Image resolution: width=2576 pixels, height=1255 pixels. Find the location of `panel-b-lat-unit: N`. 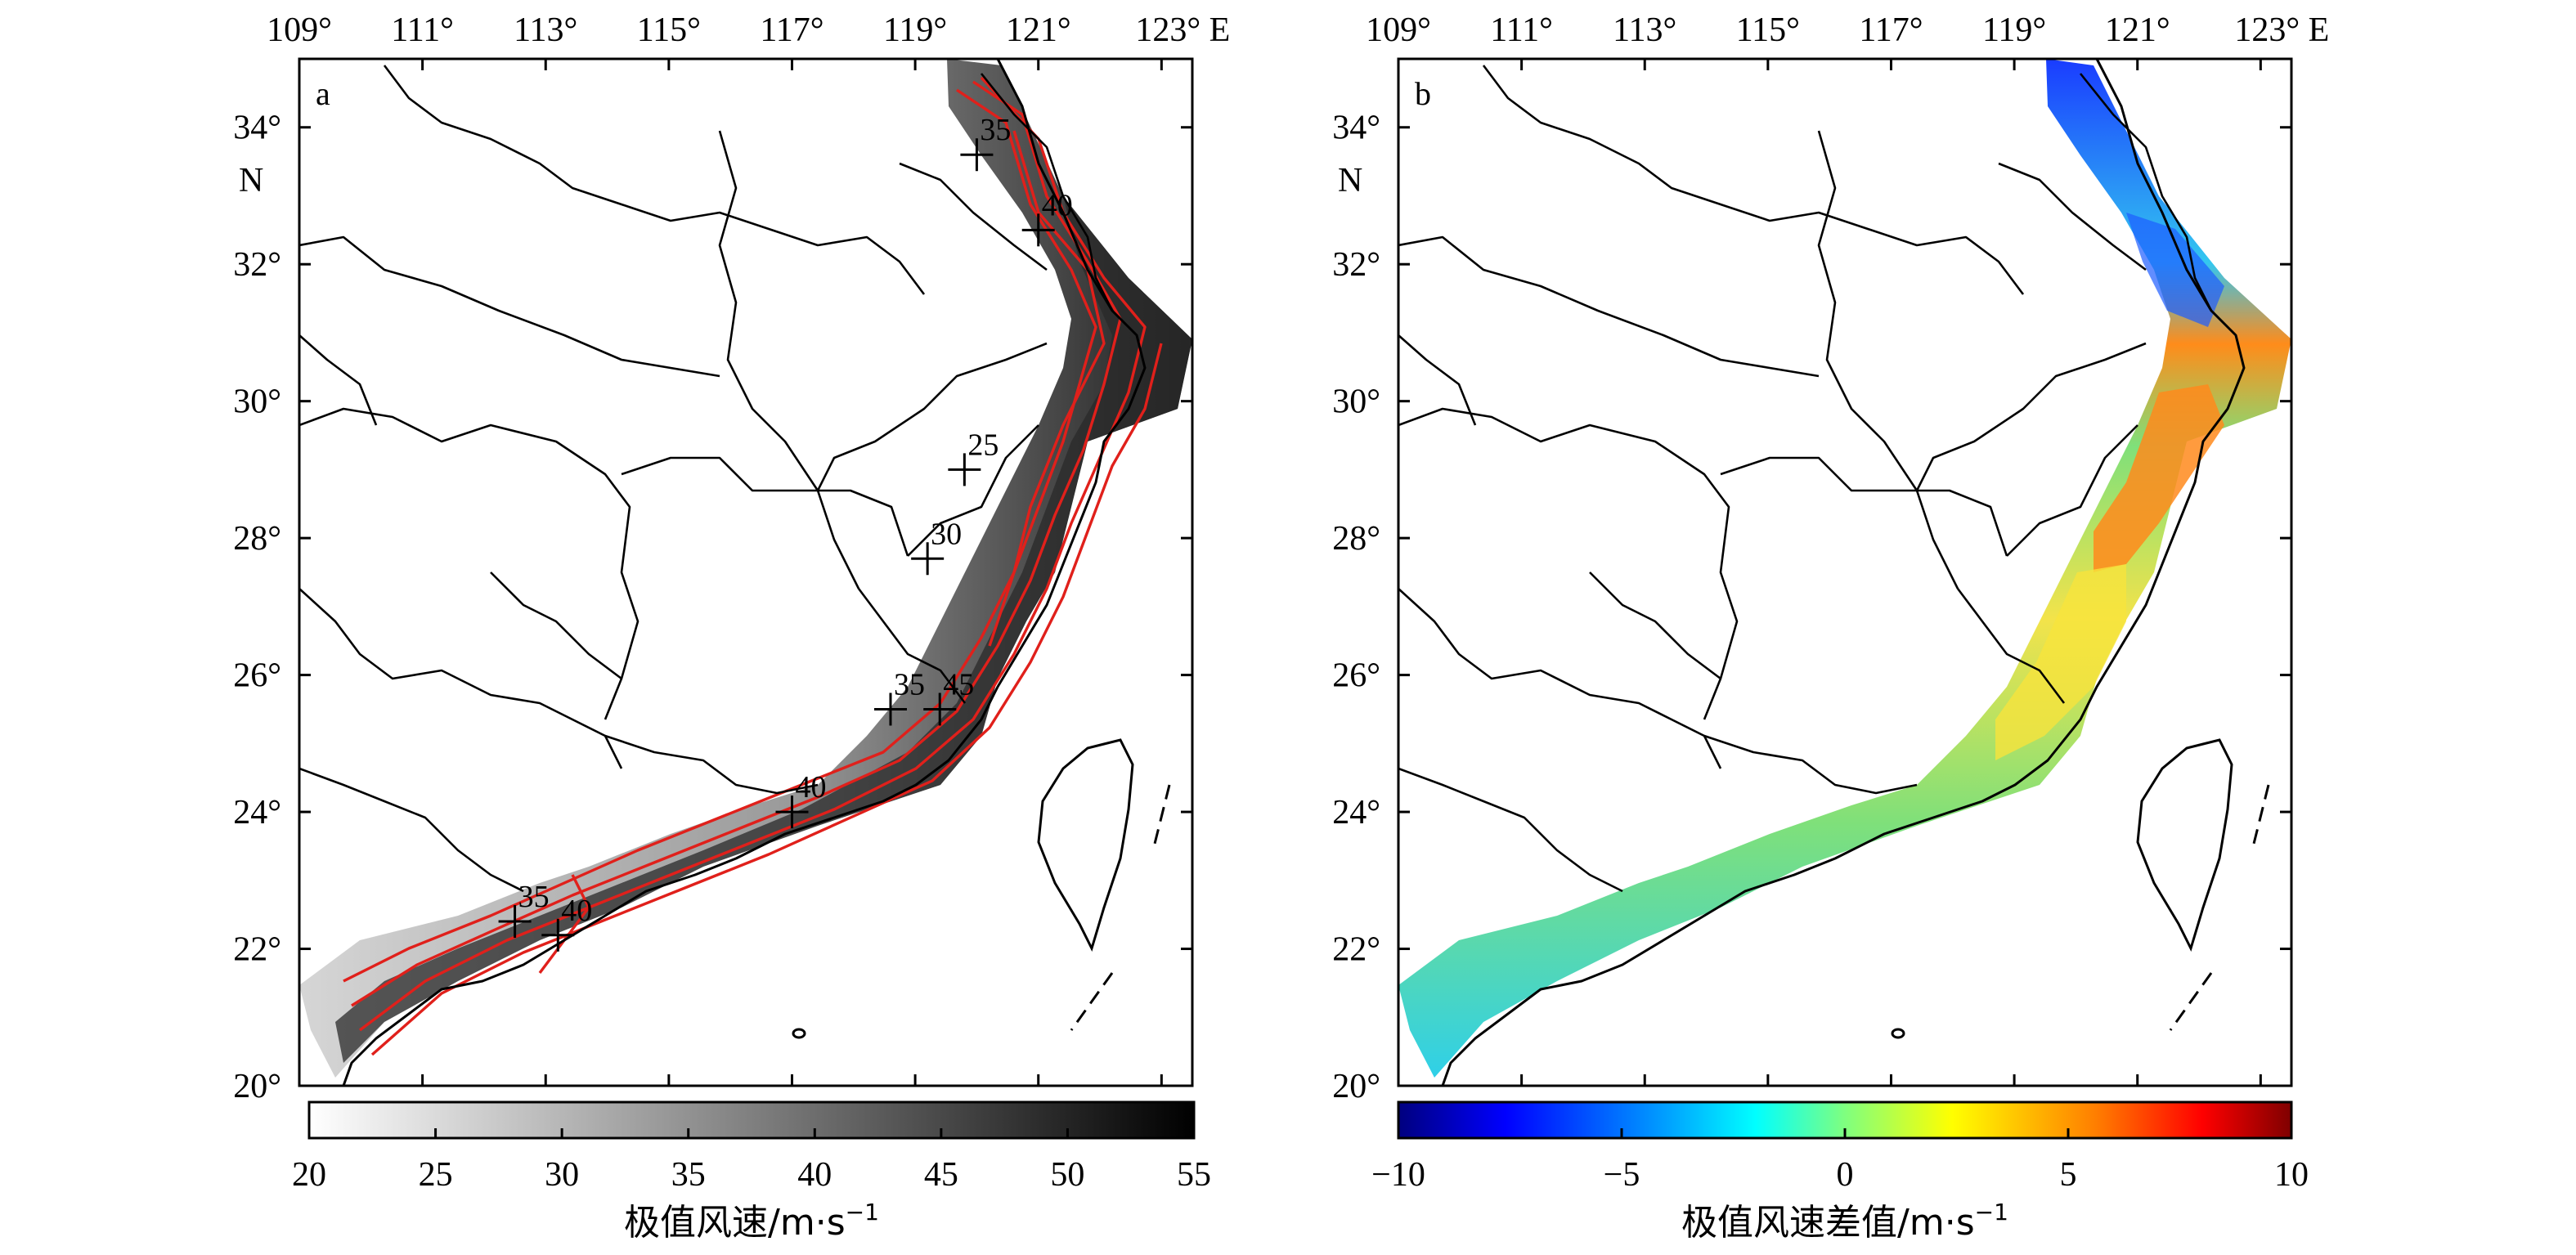

panel-b-lat-unit: N is located at coordinates (1350, 181).